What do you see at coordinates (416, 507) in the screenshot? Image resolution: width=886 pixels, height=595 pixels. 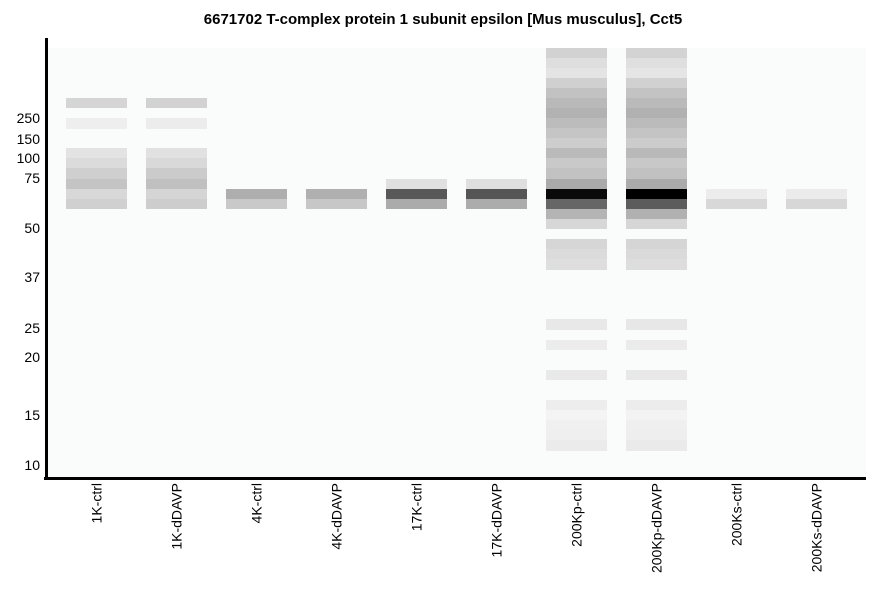 I see `lane-label: 17K-ctrl` at bounding box center [416, 507].